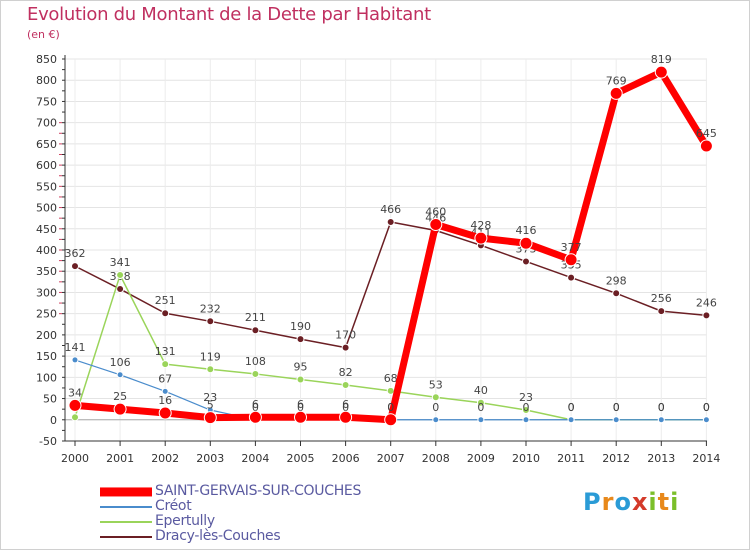 This screenshot has height=550, width=750. I want to click on x-tick-label: 2003, so click(210, 458).